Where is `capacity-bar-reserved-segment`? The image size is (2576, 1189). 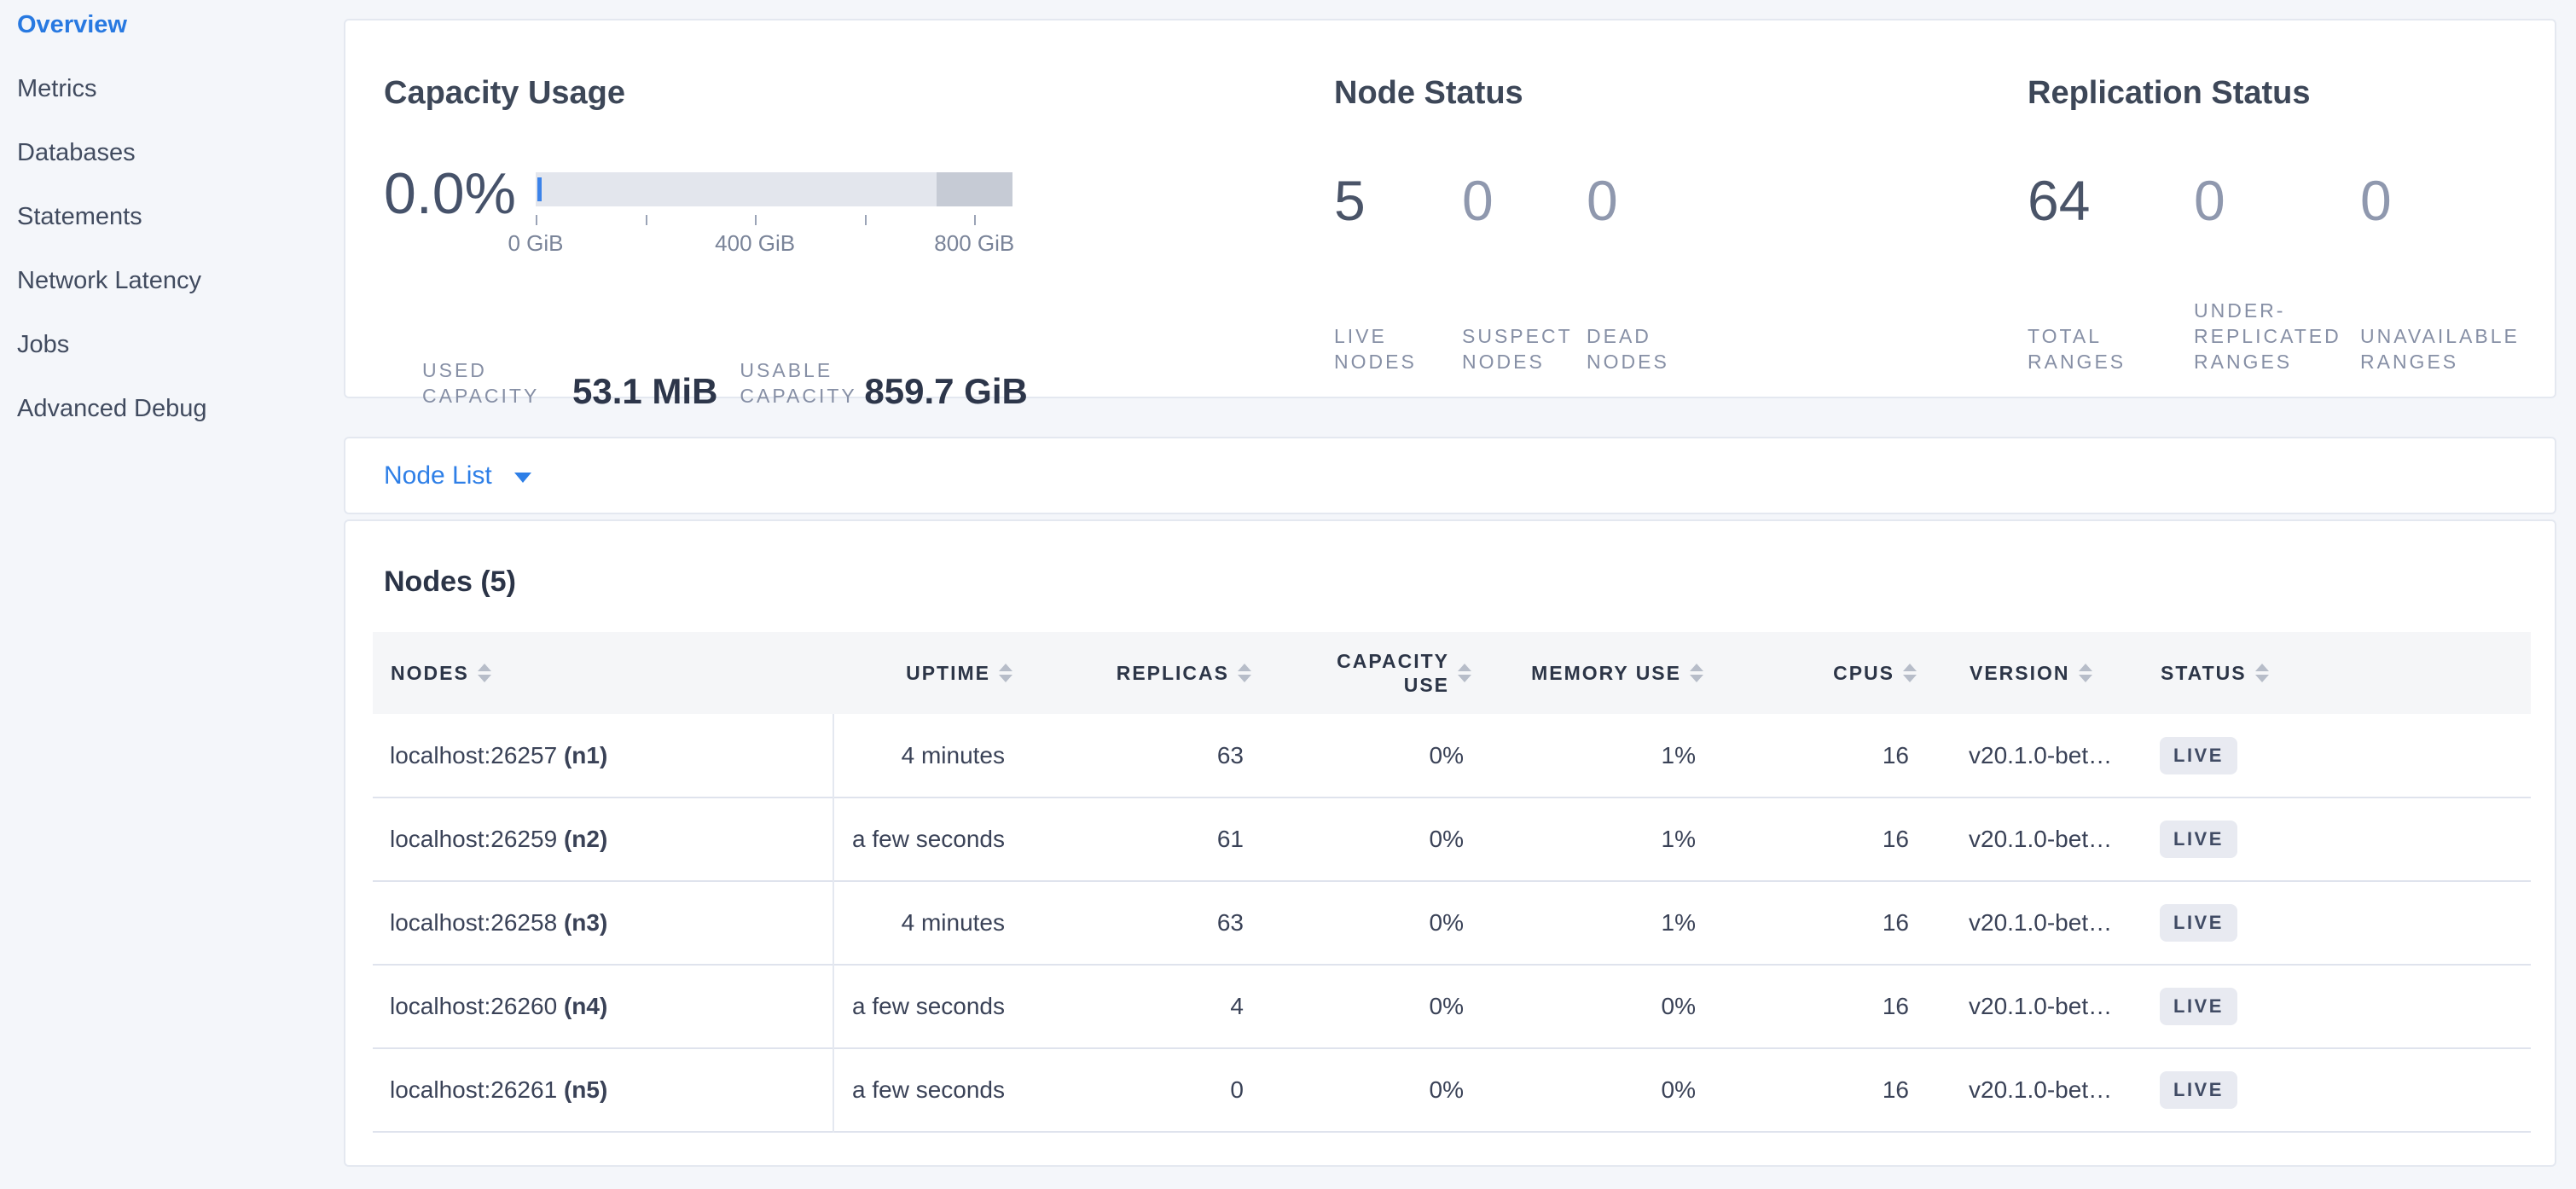
capacity-bar-reserved-segment is located at coordinates (974, 189).